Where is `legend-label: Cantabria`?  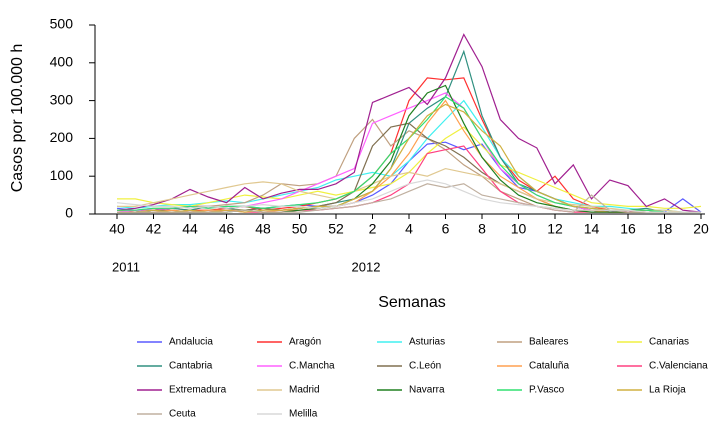
legend-label: Cantabria is located at coordinates (191, 366).